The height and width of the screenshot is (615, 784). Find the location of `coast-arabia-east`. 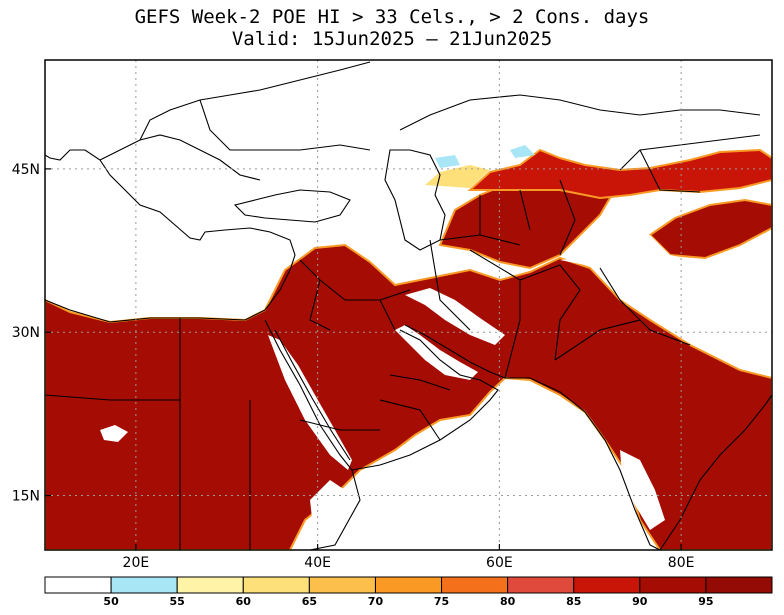

coast-arabia-east is located at coordinates (425, 400).